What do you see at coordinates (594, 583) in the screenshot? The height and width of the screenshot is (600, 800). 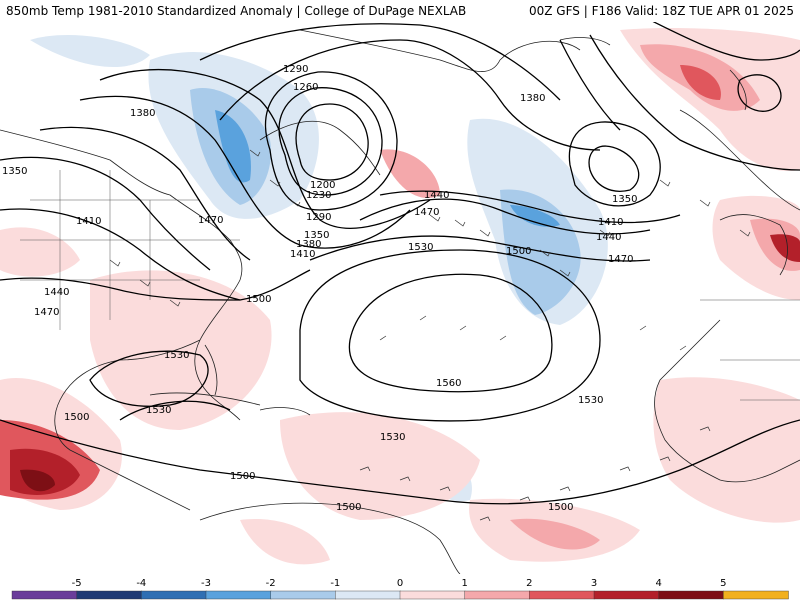 I see `colorbar-tick-label: 3` at bounding box center [594, 583].